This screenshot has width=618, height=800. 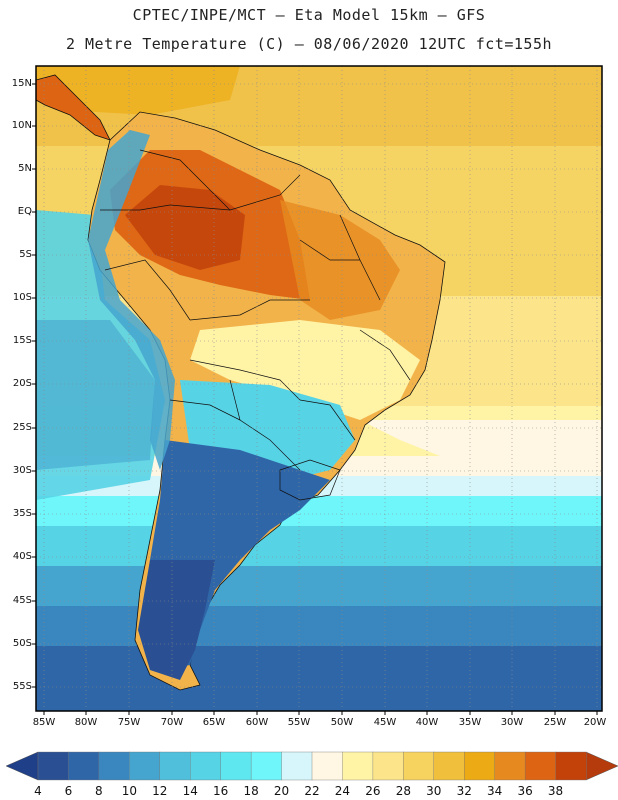 What do you see at coordinates (555, 722) in the screenshot?
I see `lon-label: 25W` at bounding box center [555, 722].